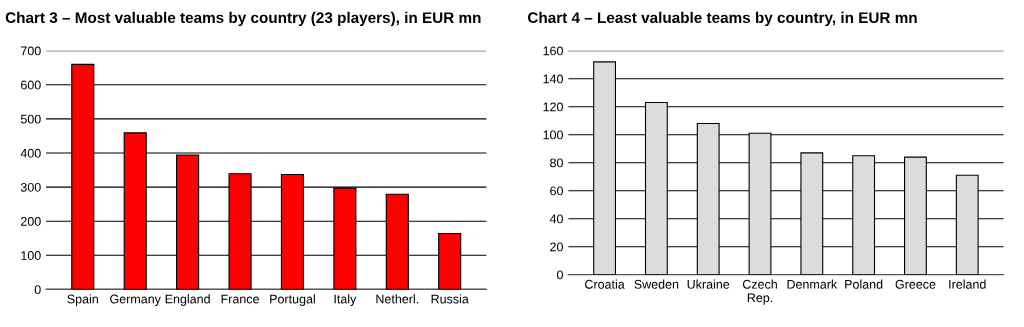  What do you see at coordinates (708, 284) in the screenshot?
I see `x-tick-label: Ukraine` at bounding box center [708, 284].